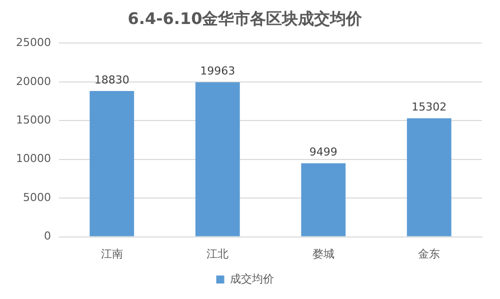 The image size is (500, 299). What do you see at coordinates (429, 253) in the screenshot?
I see `x-tick-label: 金东` at bounding box center [429, 253].